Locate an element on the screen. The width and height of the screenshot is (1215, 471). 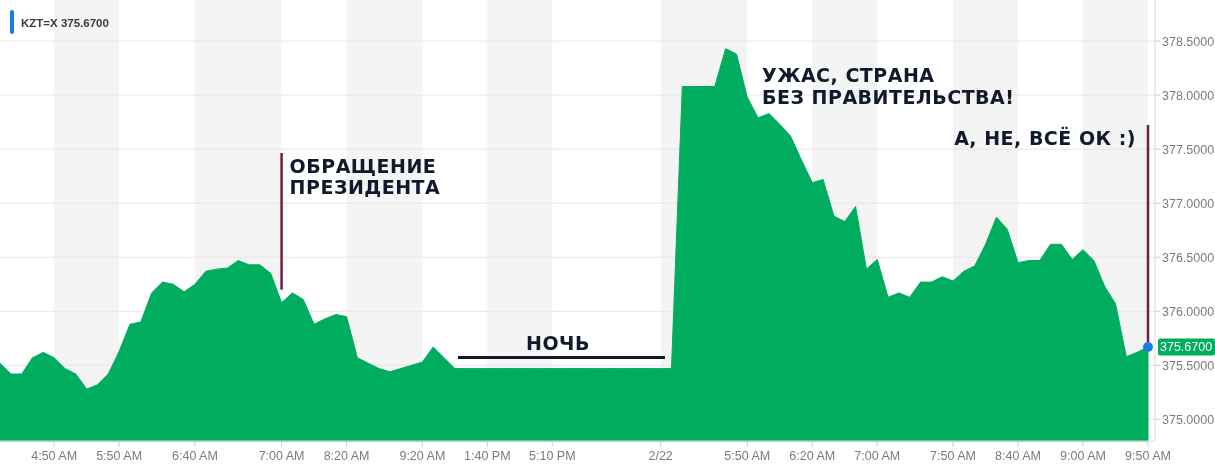
x-tick-label: 4:50 AM is located at coordinates (54, 456).